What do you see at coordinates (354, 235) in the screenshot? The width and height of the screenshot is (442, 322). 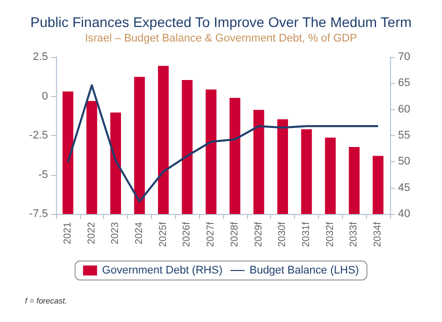 I see `x-tick-label: 2033f` at bounding box center [354, 235].